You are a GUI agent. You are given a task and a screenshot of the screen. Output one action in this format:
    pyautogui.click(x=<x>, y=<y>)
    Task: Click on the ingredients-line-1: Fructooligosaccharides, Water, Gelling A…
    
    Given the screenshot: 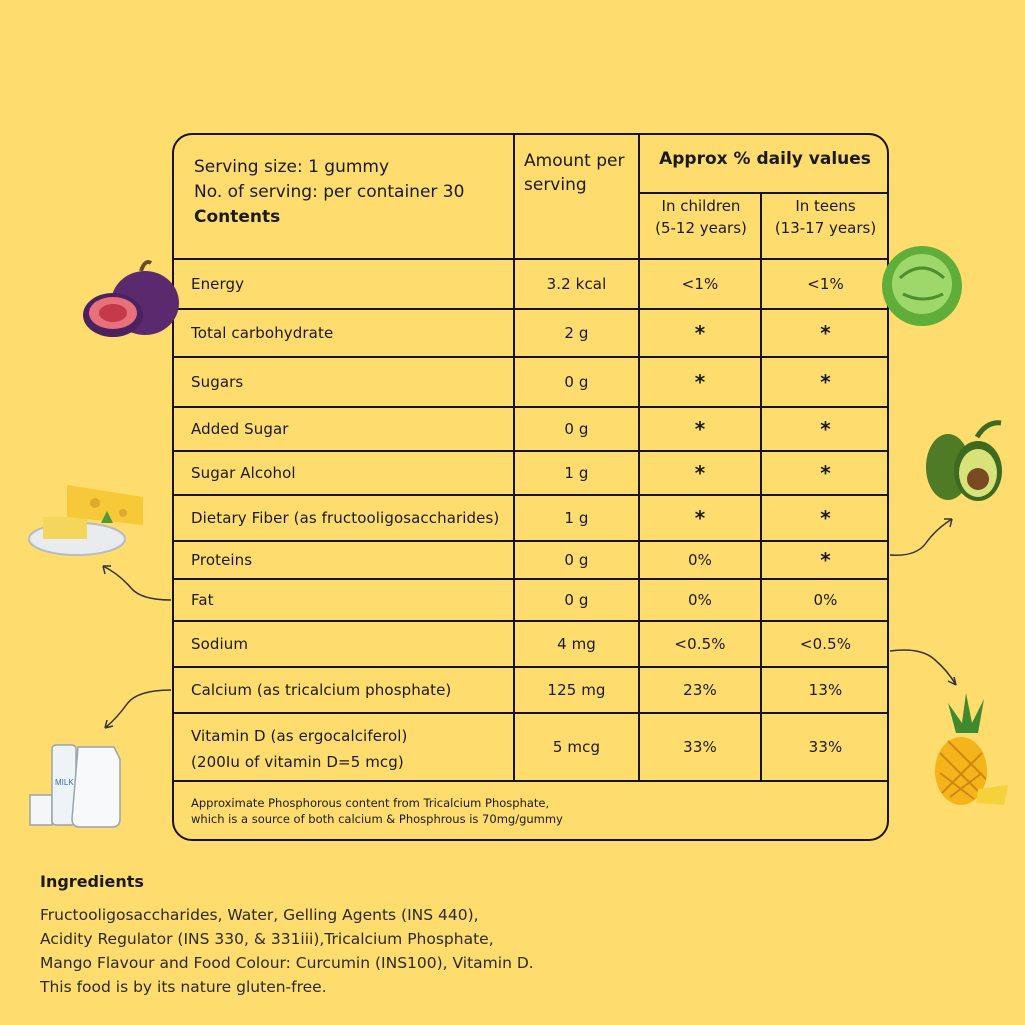 What is the action you would take?
    pyautogui.click(x=259, y=915)
    